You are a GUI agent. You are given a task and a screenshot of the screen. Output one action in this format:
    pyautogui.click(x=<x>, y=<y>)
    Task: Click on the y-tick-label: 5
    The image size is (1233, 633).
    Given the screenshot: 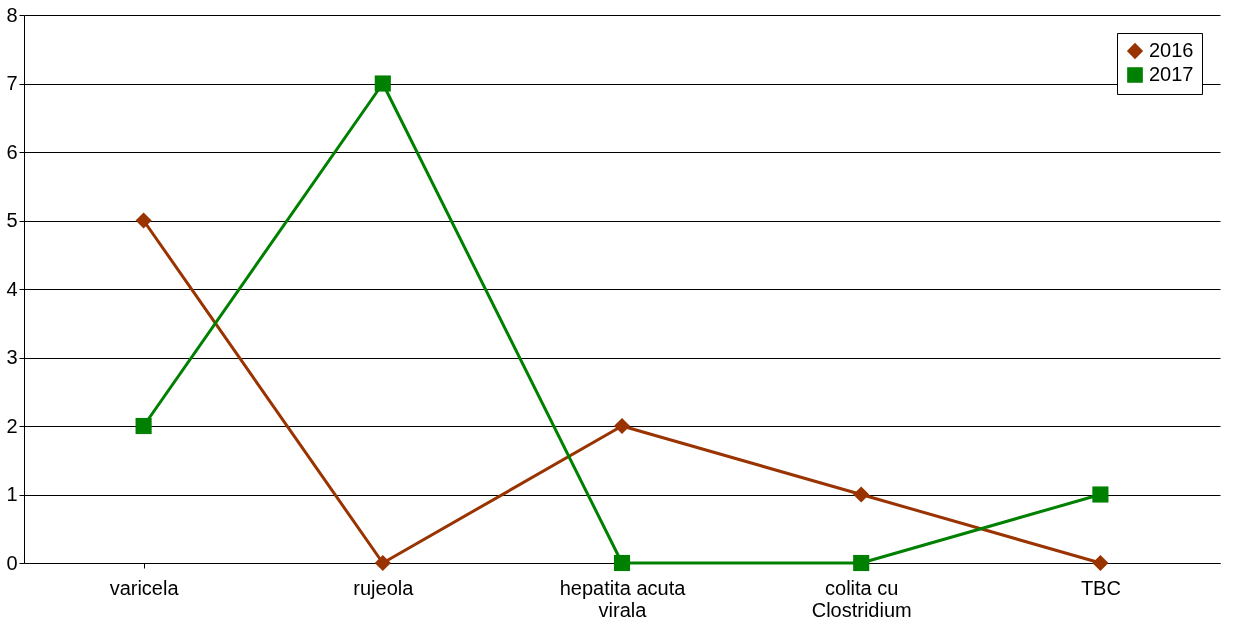 What is the action you would take?
    pyautogui.click(x=12, y=220)
    